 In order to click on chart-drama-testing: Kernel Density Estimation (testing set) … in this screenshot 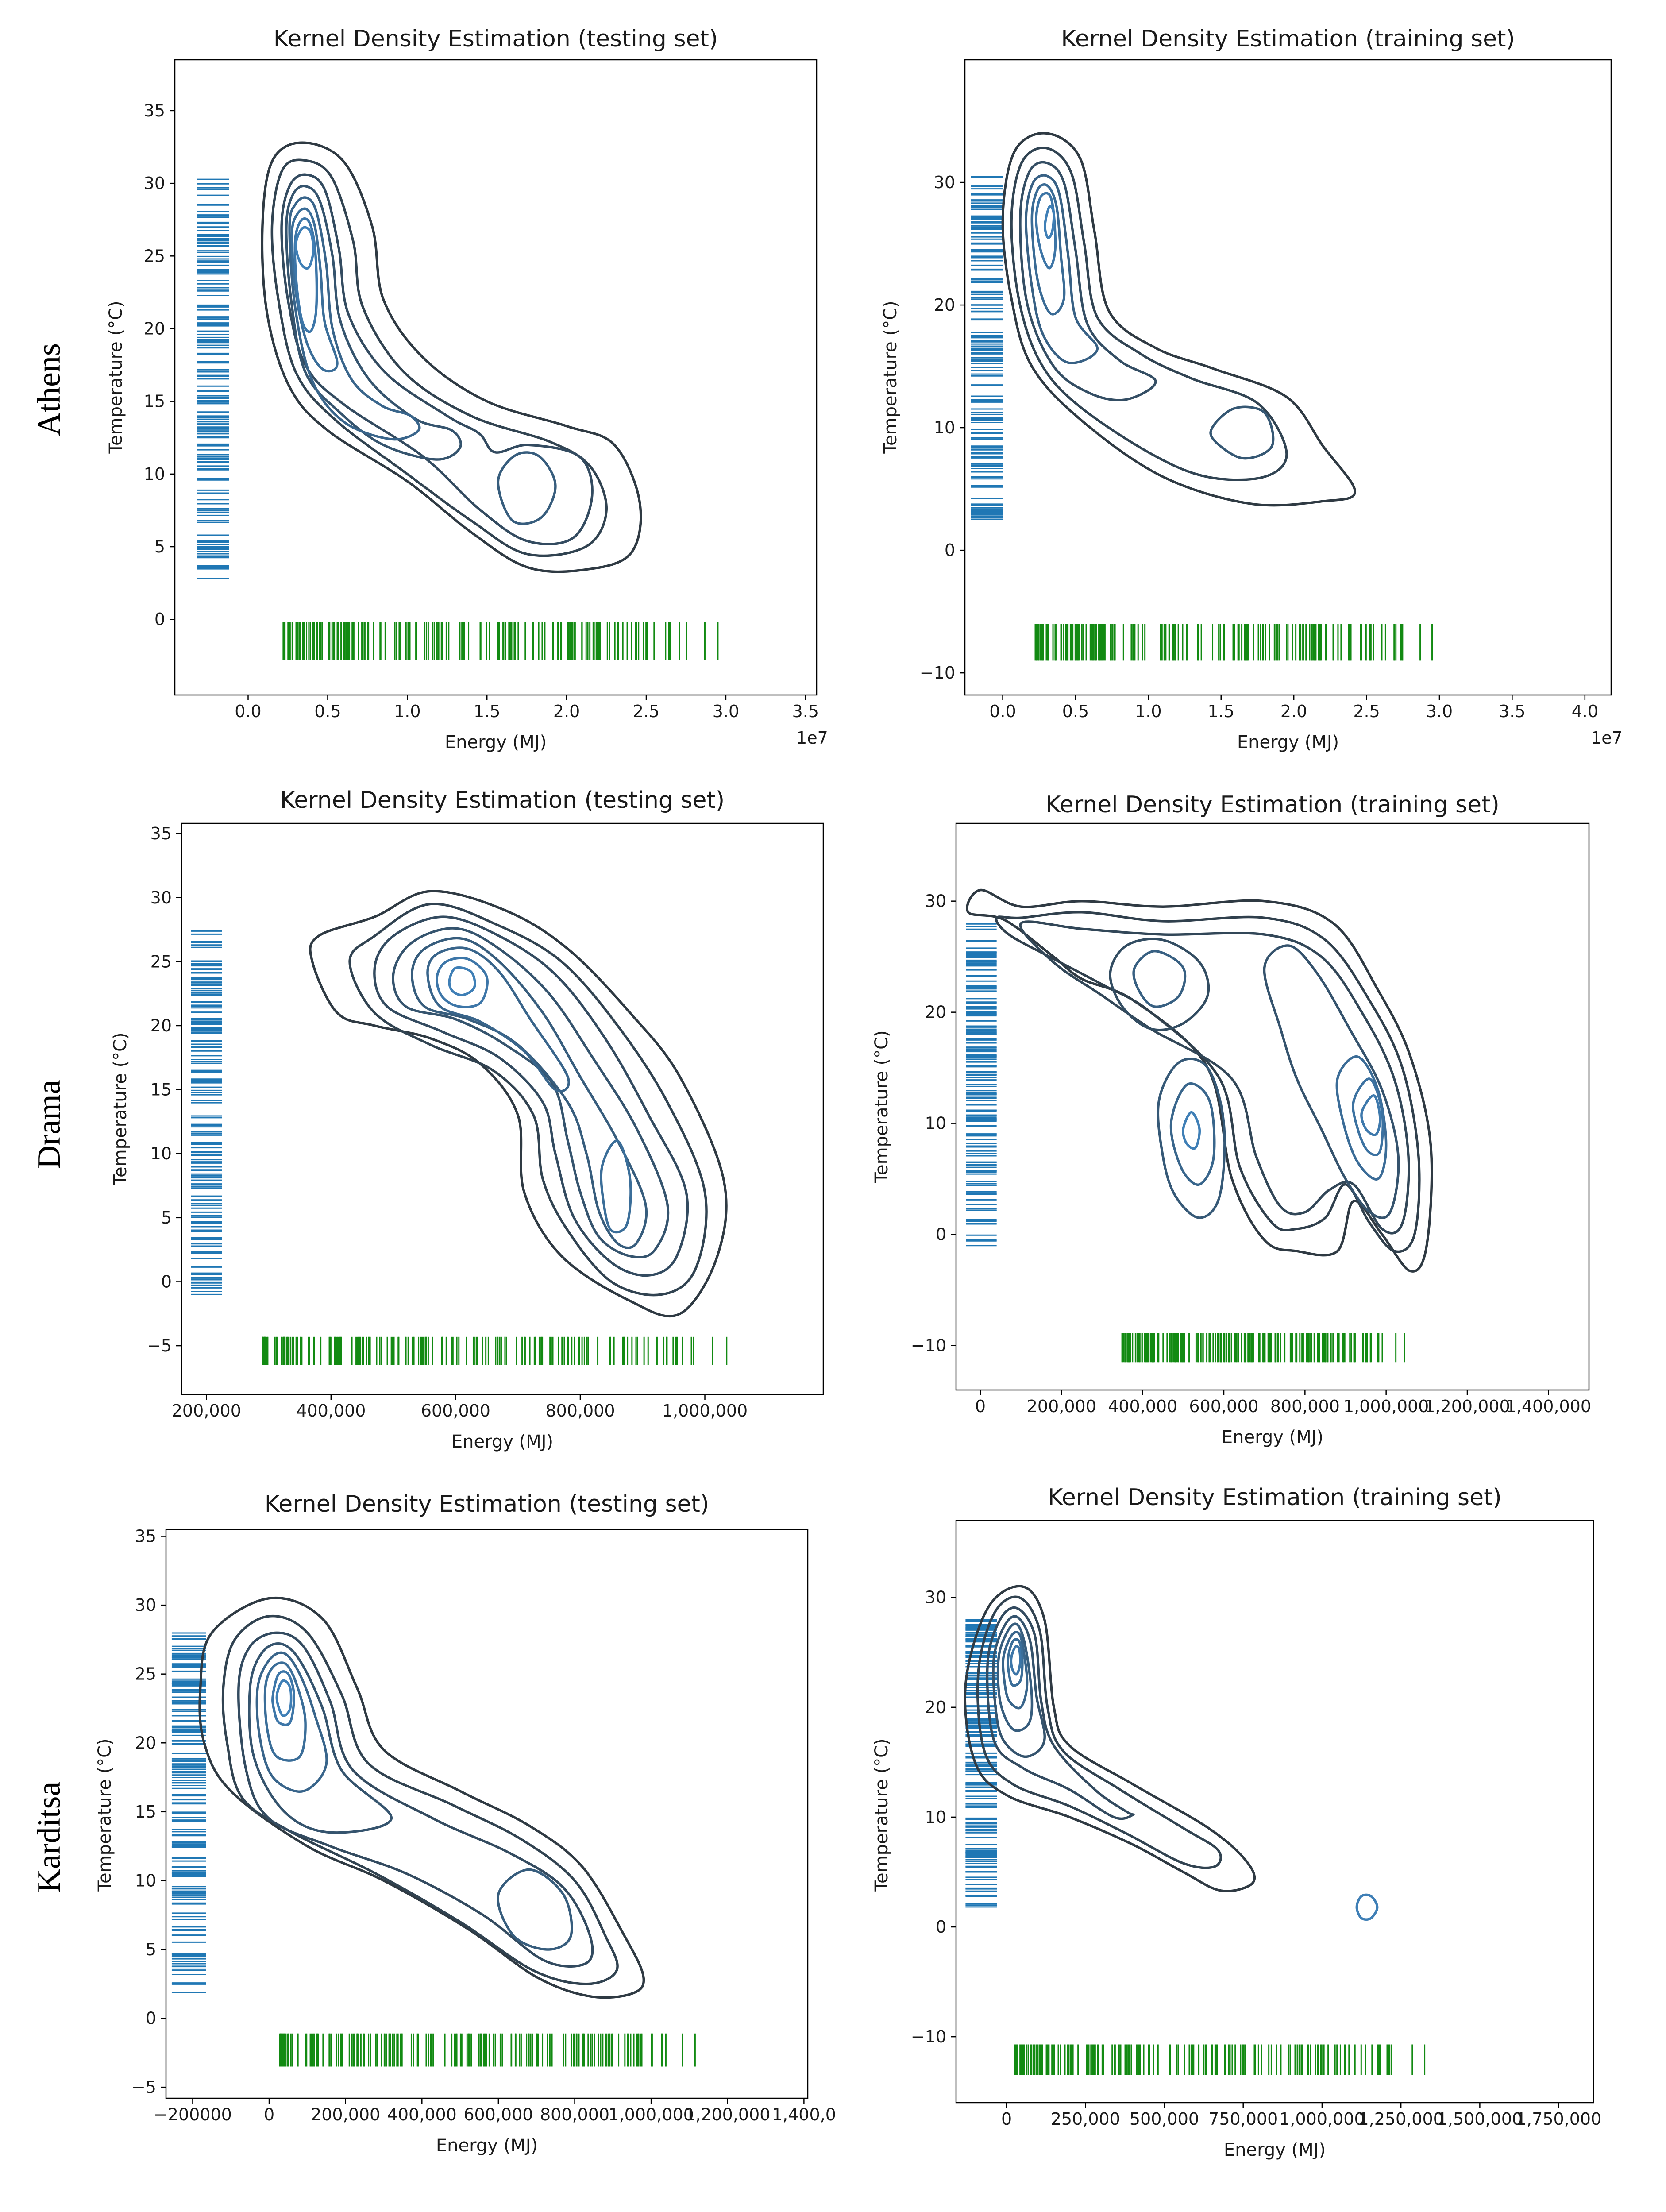, I will do `click(467, 1119)`.